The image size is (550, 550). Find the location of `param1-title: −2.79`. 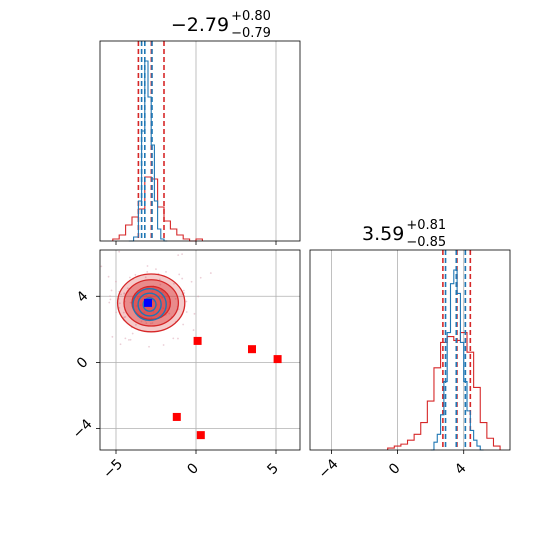

param1-title: −2.79 is located at coordinates (200, 25).